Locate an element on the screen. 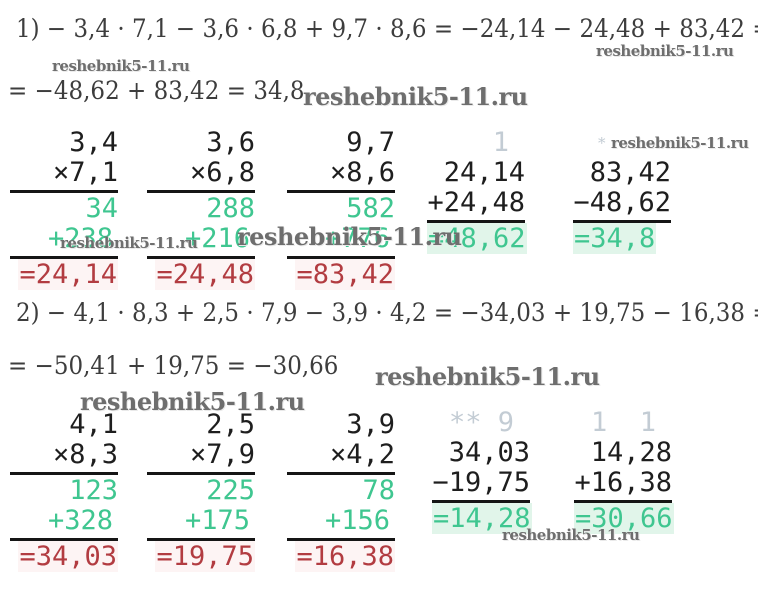 The image size is (758, 606). minuend: 34,03 is located at coordinates (489, 452).